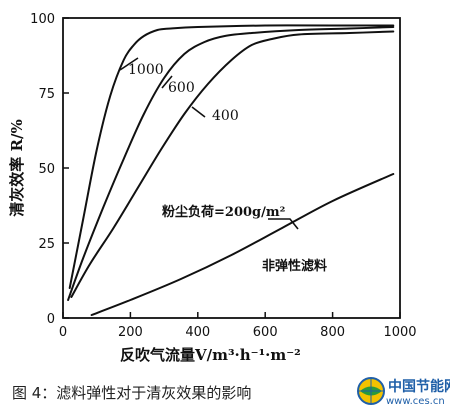 The image size is (450, 417). What do you see at coordinates (225, 116) in the screenshot?
I see `series-label-2: 400` at bounding box center [225, 116].